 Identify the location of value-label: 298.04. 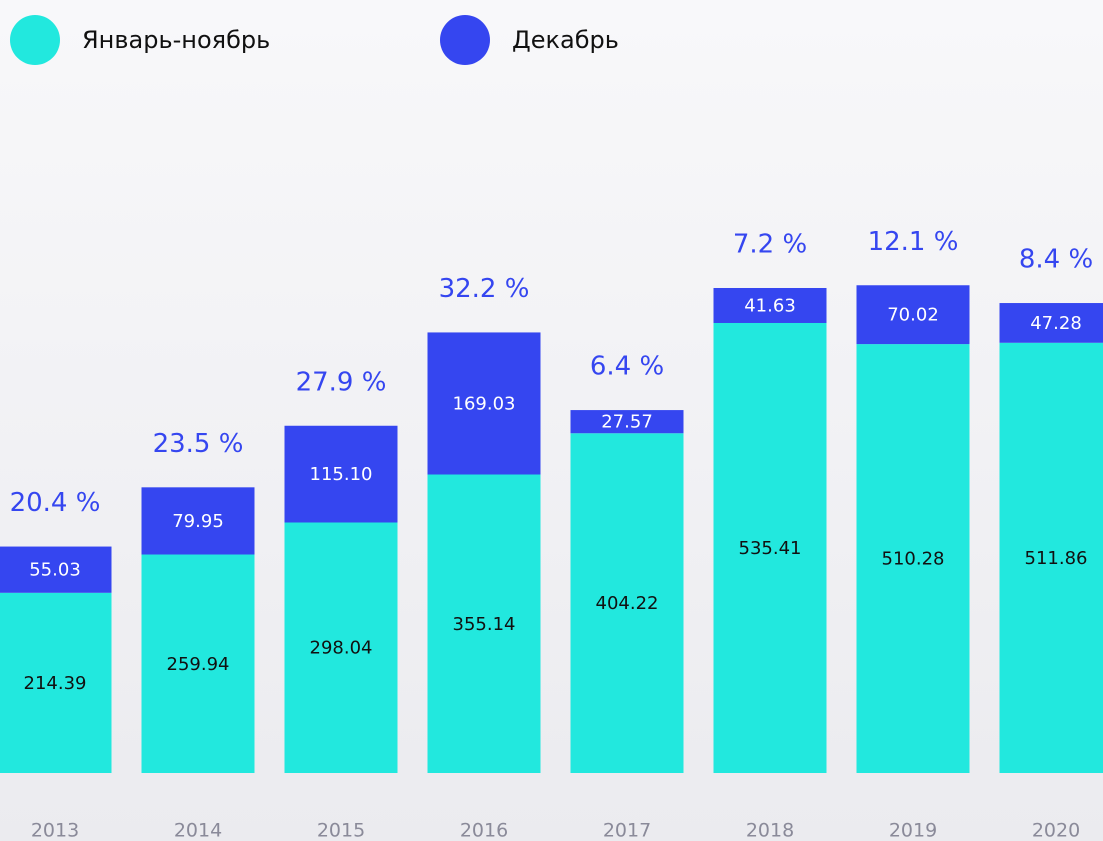
(341, 648).